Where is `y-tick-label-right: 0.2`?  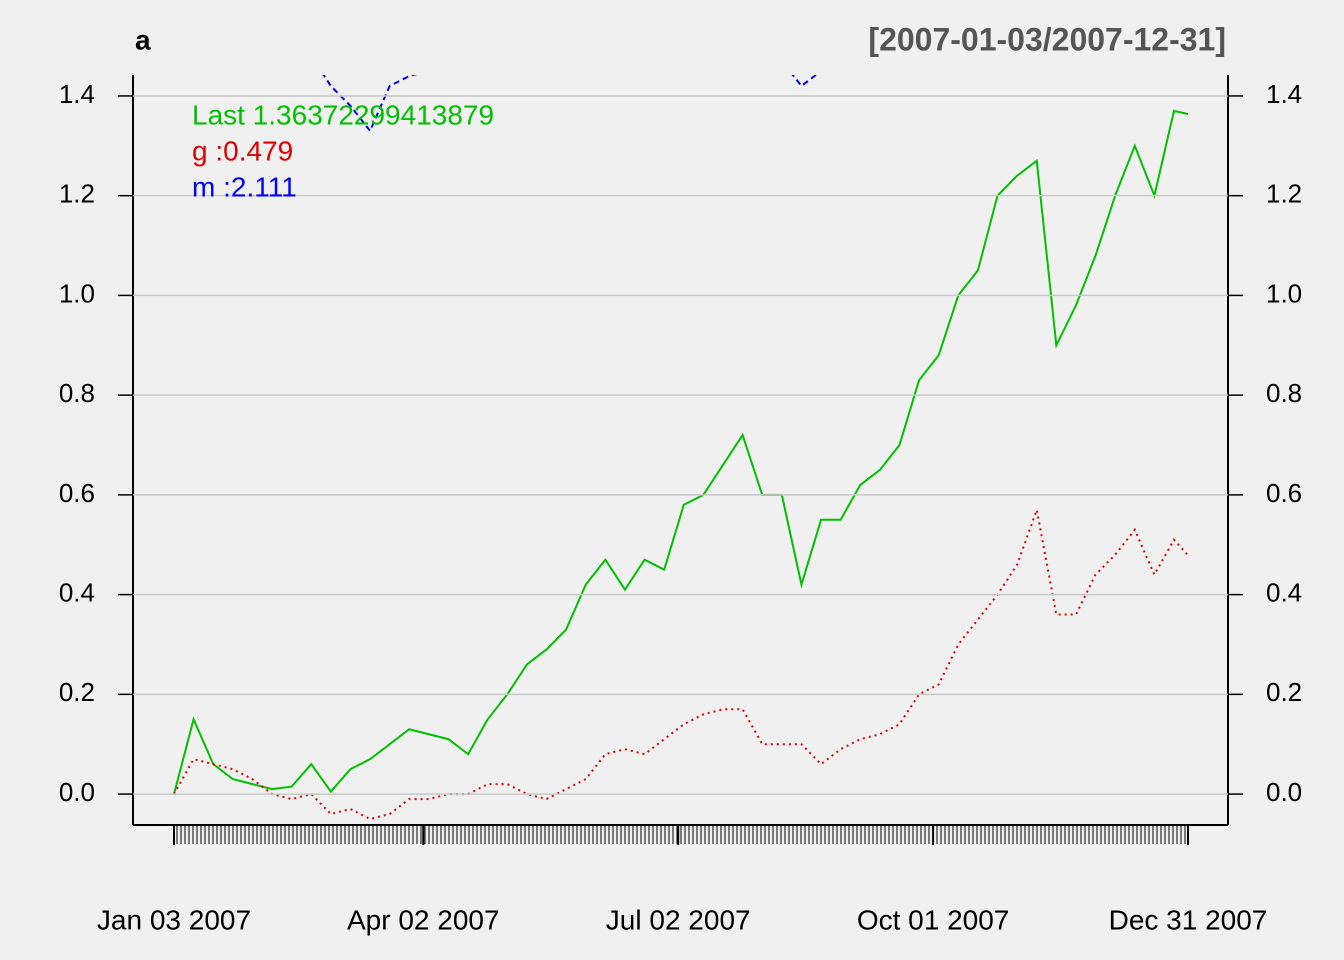
y-tick-label-right: 0.2 is located at coordinates (1284, 692).